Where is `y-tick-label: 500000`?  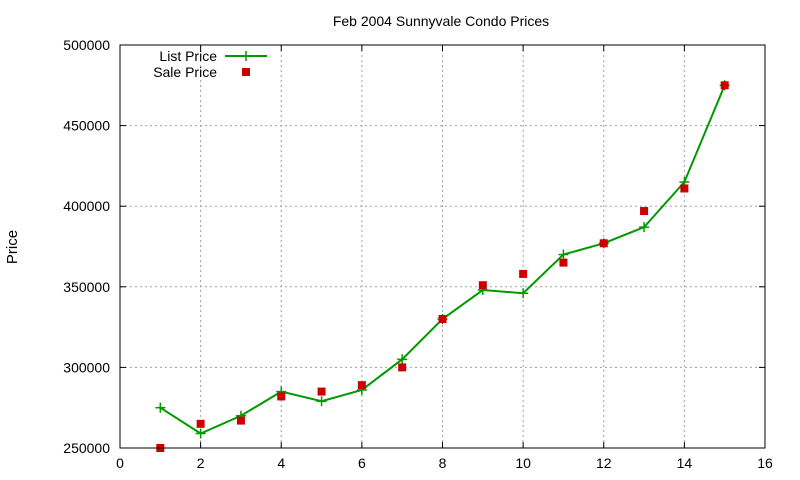 y-tick-label: 500000 is located at coordinates (86, 45).